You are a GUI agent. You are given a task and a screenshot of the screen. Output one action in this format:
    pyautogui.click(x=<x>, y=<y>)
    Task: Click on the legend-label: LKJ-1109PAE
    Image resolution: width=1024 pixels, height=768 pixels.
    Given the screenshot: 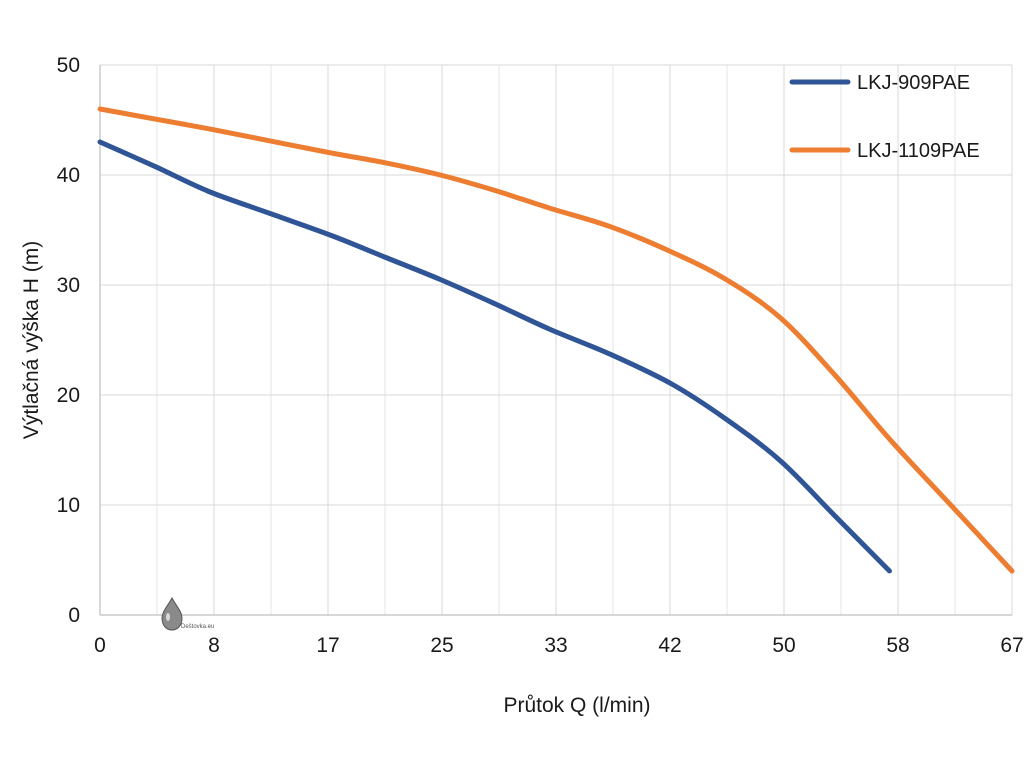 What is the action you would take?
    pyautogui.click(x=918, y=151)
    